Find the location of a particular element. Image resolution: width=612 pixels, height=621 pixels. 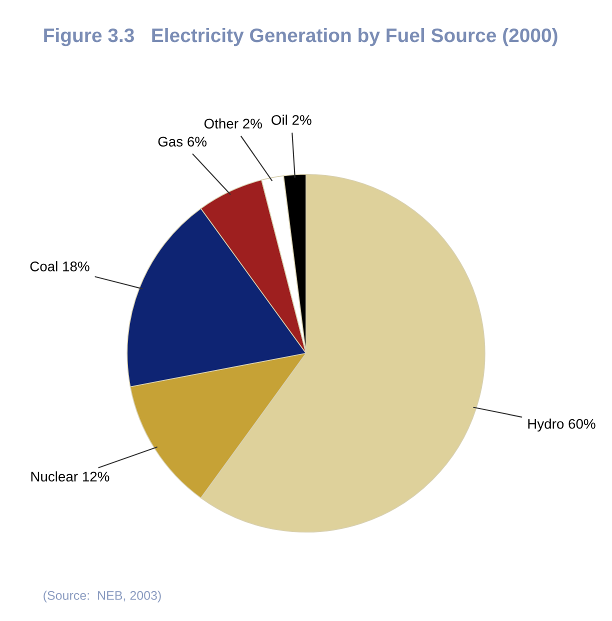

slice-label: Coal 18% is located at coordinates (60, 266).